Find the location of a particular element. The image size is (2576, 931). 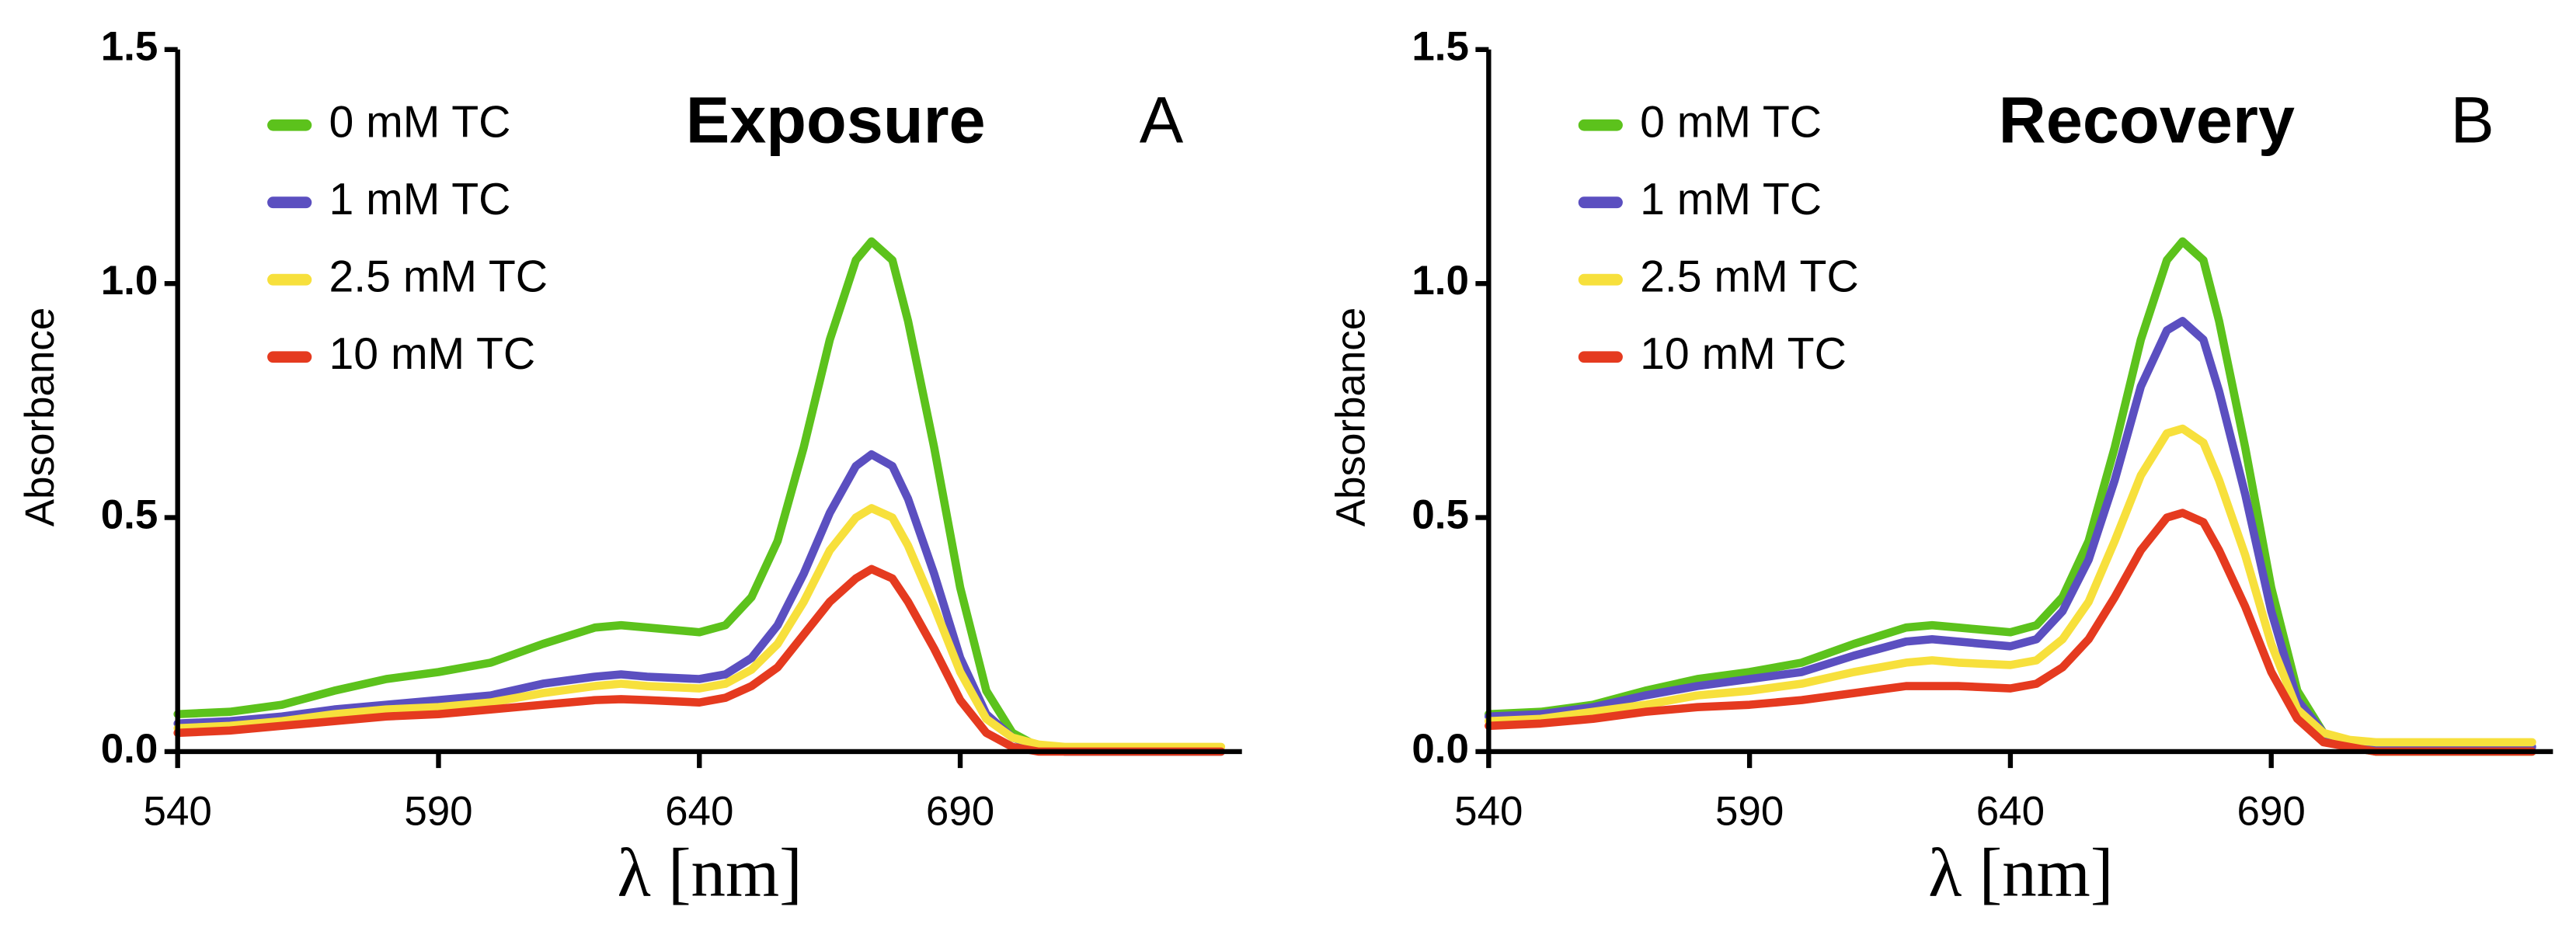

chart-title: Exposure is located at coordinates (836, 120).